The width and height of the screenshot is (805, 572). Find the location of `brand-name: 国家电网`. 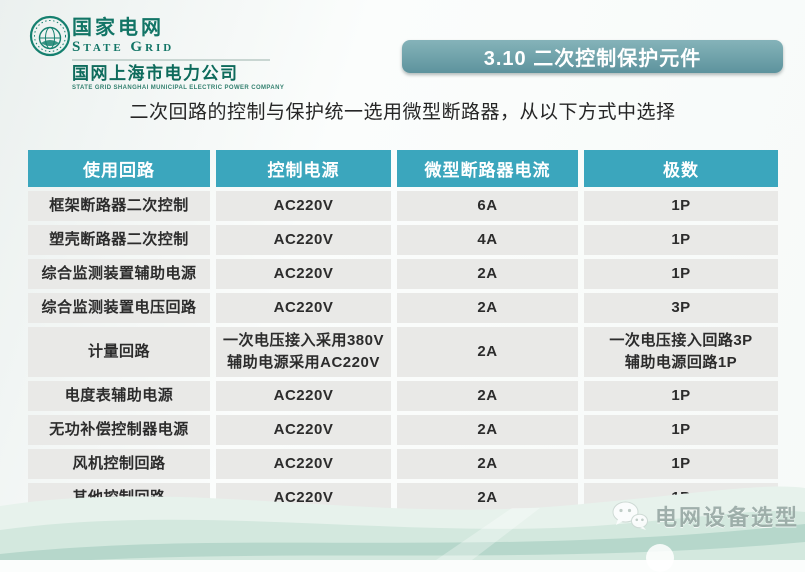

brand-name: 国家电网 is located at coordinates (118, 28).